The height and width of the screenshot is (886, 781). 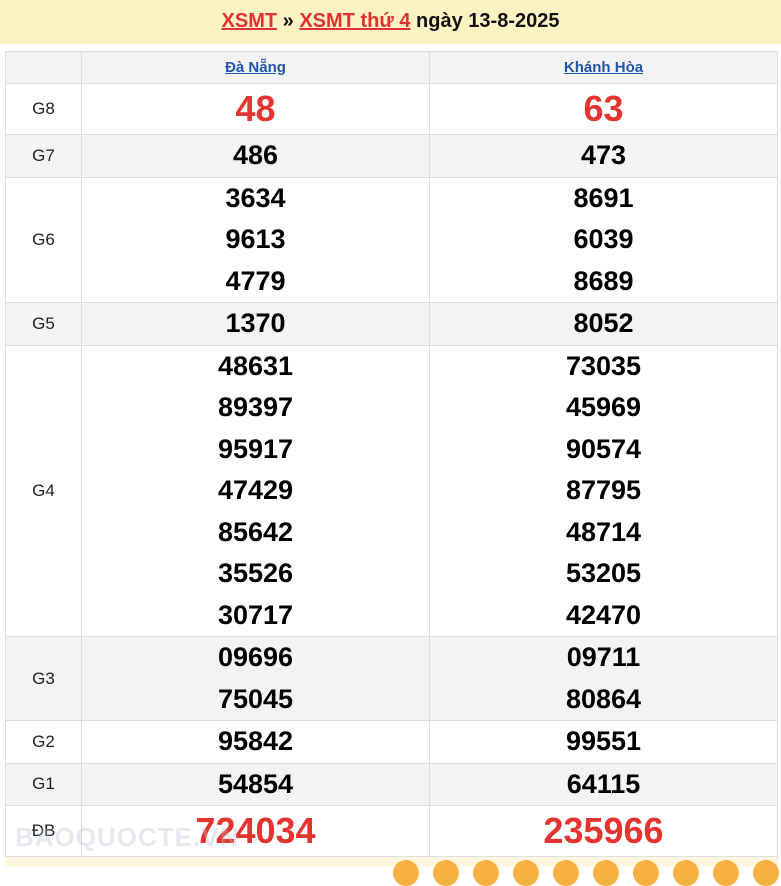 What do you see at coordinates (255, 407) in the screenshot?
I see `prize-number: 89397` at bounding box center [255, 407].